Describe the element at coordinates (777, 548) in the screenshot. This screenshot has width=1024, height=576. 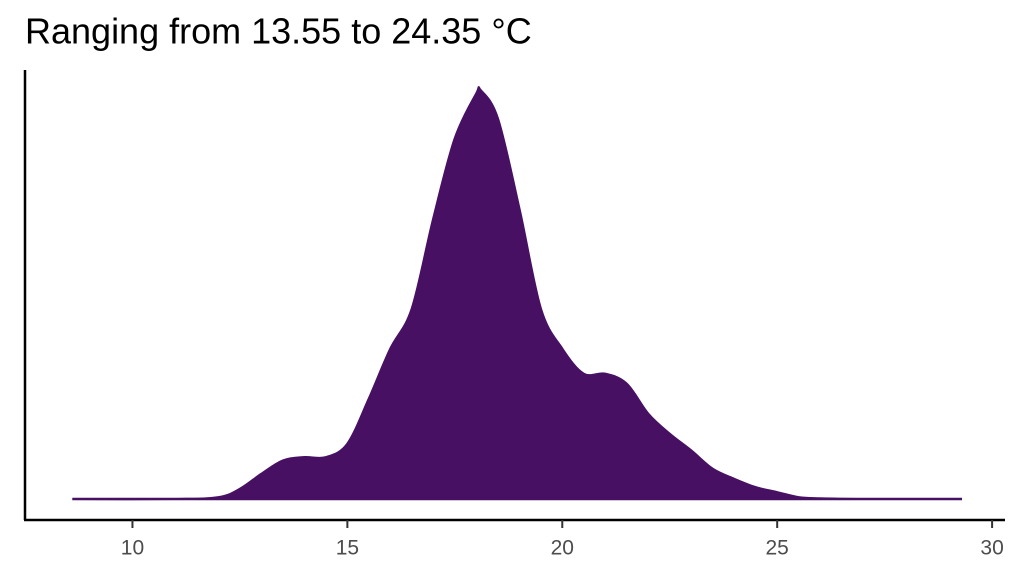
I see `x-tick-label: 25` at that location.